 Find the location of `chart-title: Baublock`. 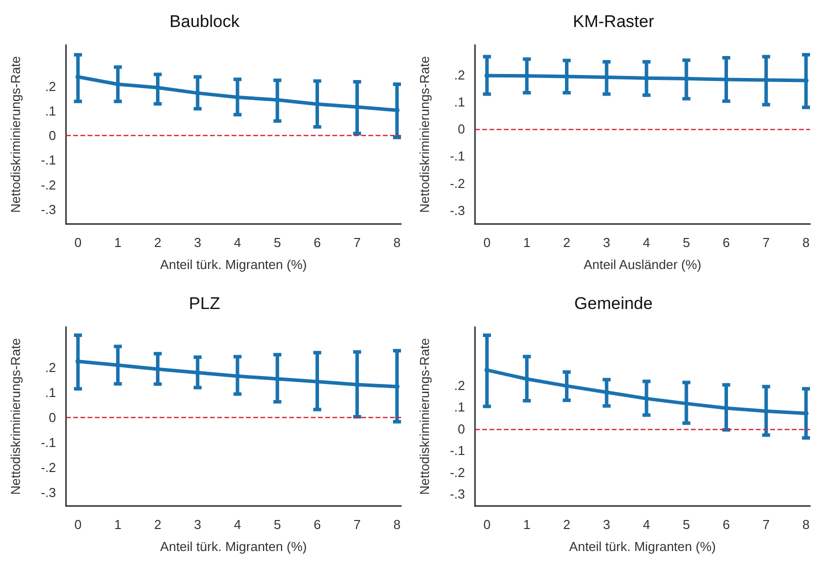

chart-title: Baublock is located at coordinates (205, 21).